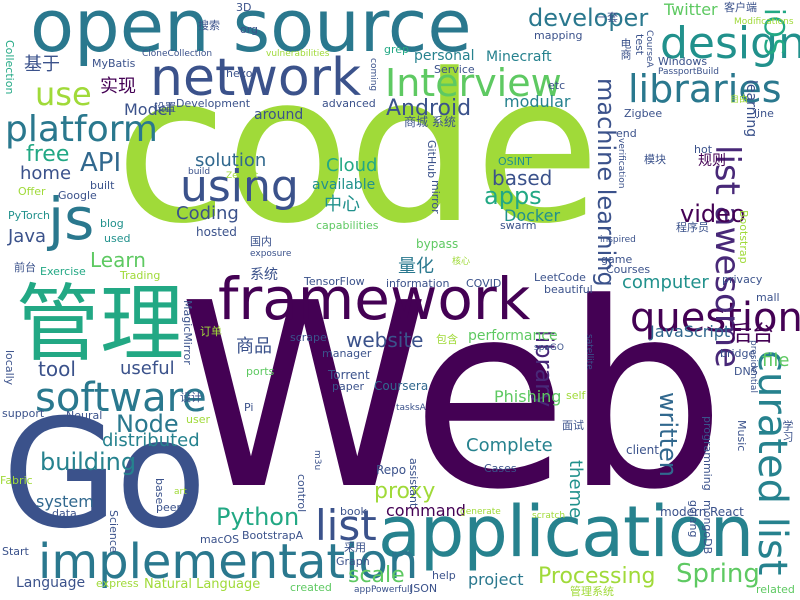  What do you see at coordinates (65, 501) in the screenshot?
I see `word-system: system` at bounding box center [65, 501].